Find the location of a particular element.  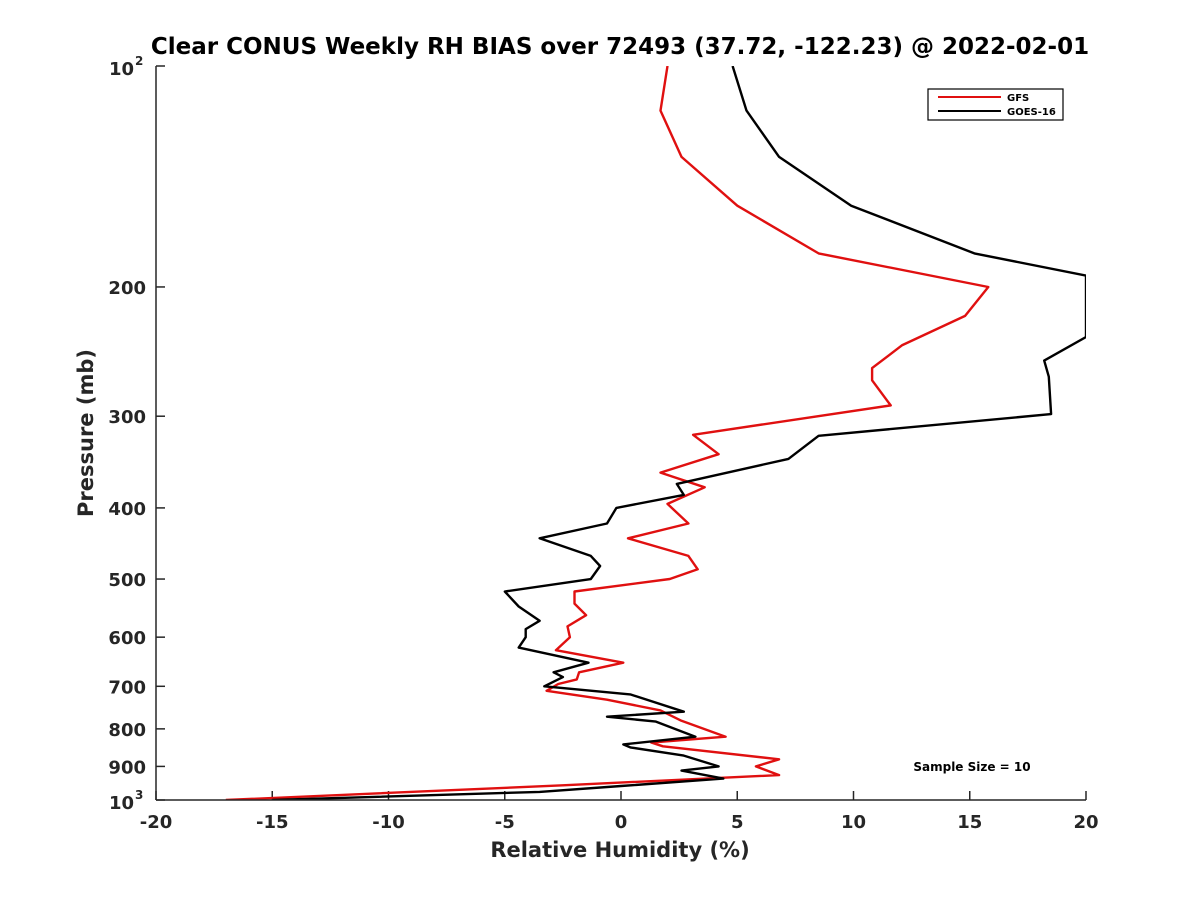

x-tick-label: 20 is located at coordinates (1085, 822).